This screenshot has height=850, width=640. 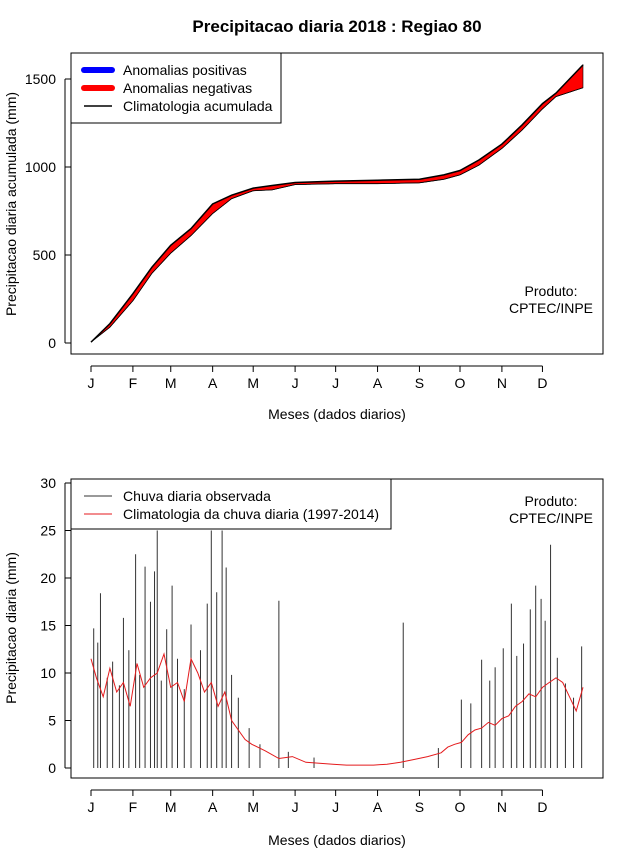 What do you see at coordinates (502, 383) in the screenshot?
I see `x-axis-cumulative-tick-label: N` at bounding box center [502, 383].